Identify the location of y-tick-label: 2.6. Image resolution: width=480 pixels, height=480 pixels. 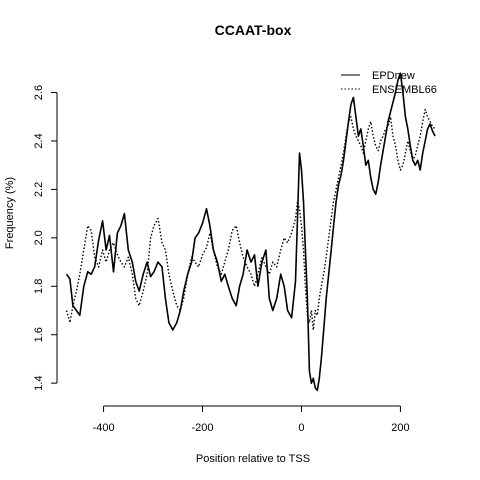
(39, 92).